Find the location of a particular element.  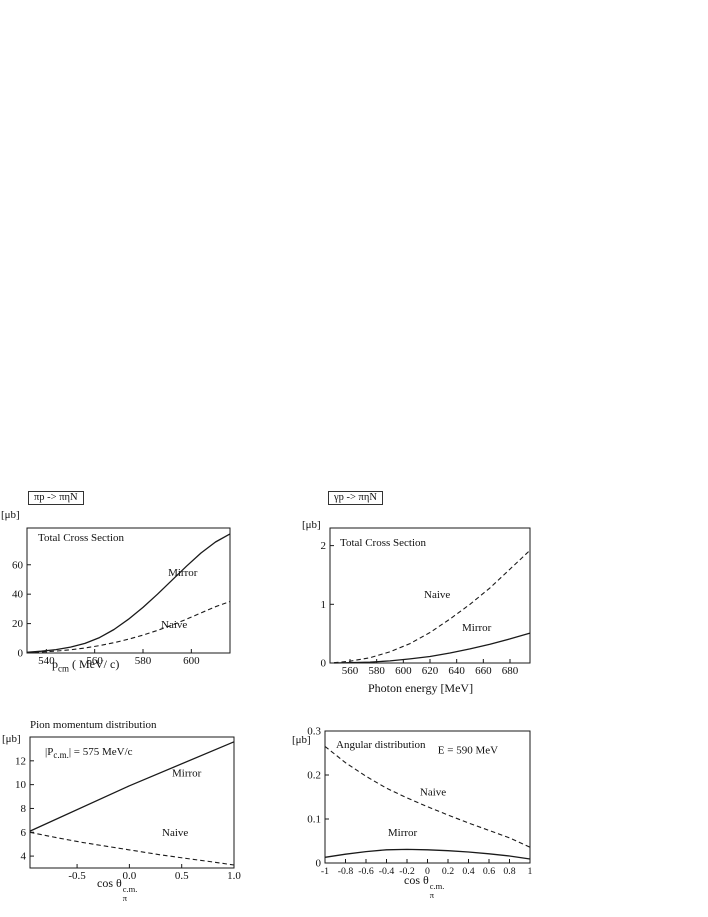

svg-text: 0.4 is located at coordinates (468, 871).